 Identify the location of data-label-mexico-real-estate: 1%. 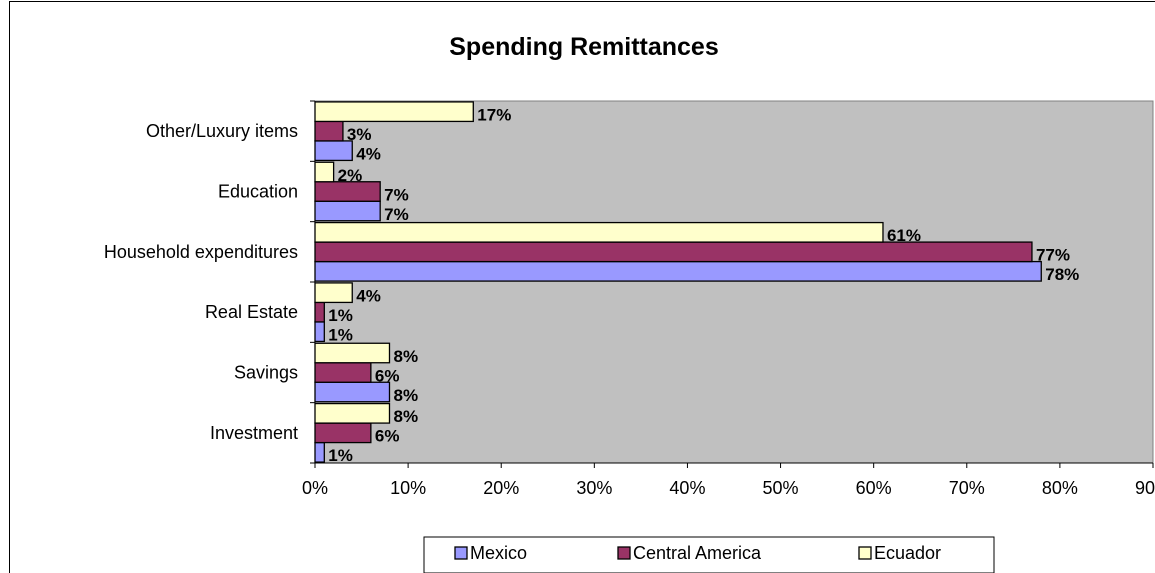
(340, 334).